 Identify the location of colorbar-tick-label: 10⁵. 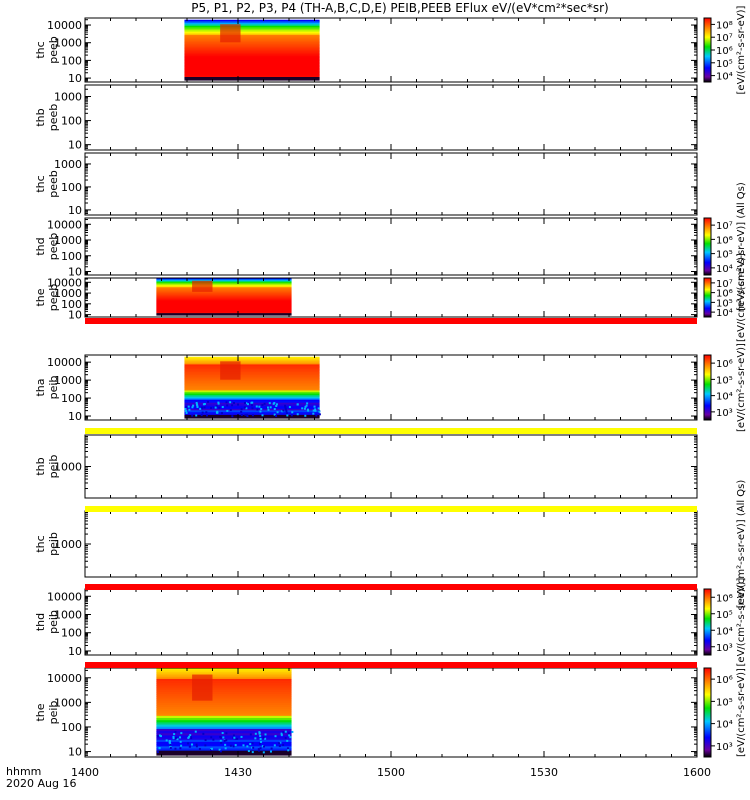
(724, 615).